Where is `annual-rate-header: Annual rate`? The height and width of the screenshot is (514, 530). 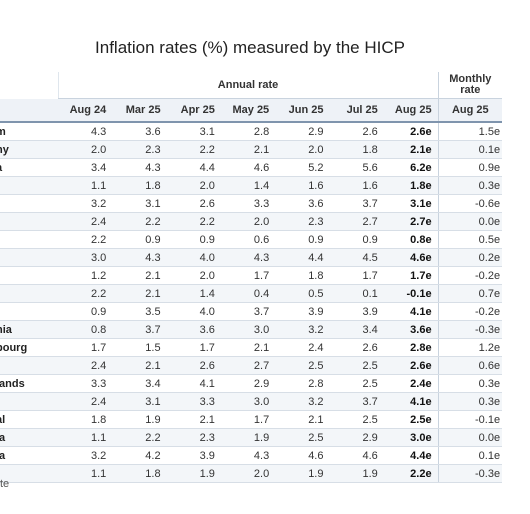 annual-rate-header: Annual rate is located at coordinates (248, 85).